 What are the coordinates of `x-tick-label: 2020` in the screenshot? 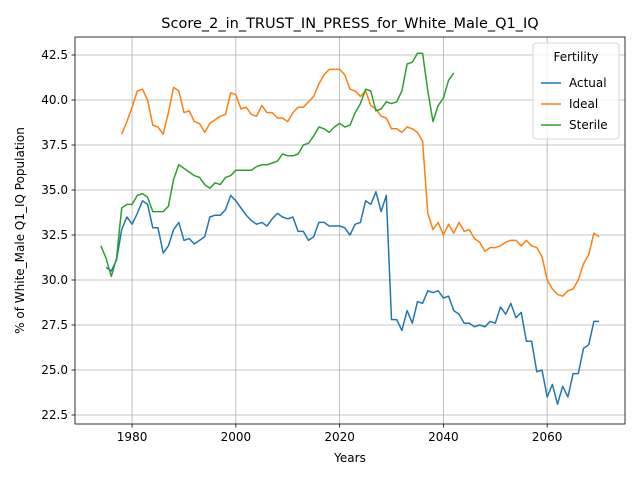 It's located at (339, 437).